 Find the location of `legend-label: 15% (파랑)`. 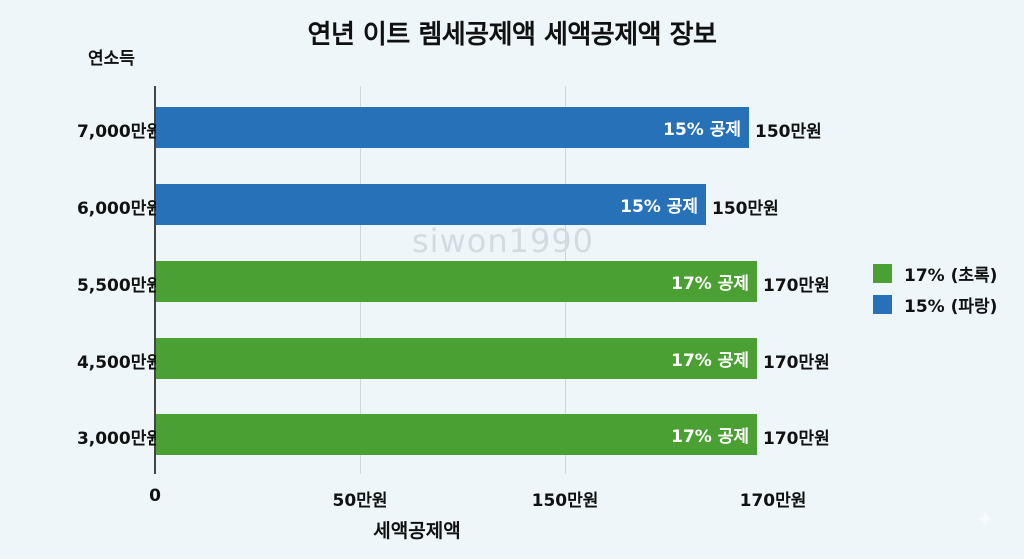

legend-label: 15% (파랑) is located at coordinates (951, 307).